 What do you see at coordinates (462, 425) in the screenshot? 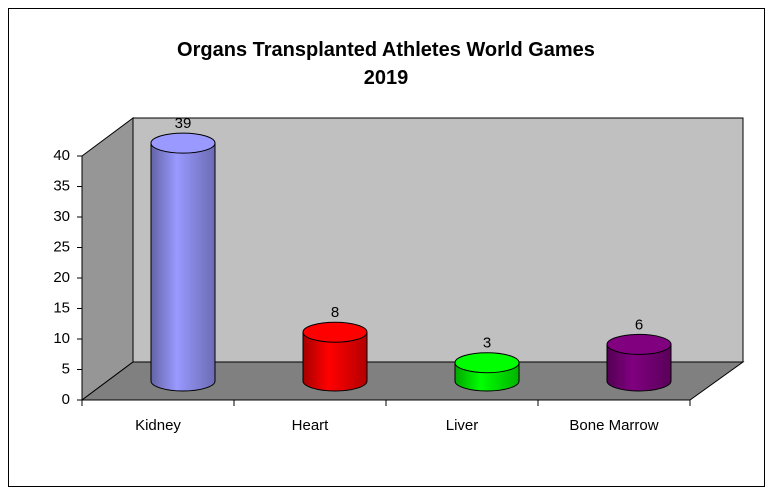
I see `x-tick-label: Liver` at bounding box center [462, 425].